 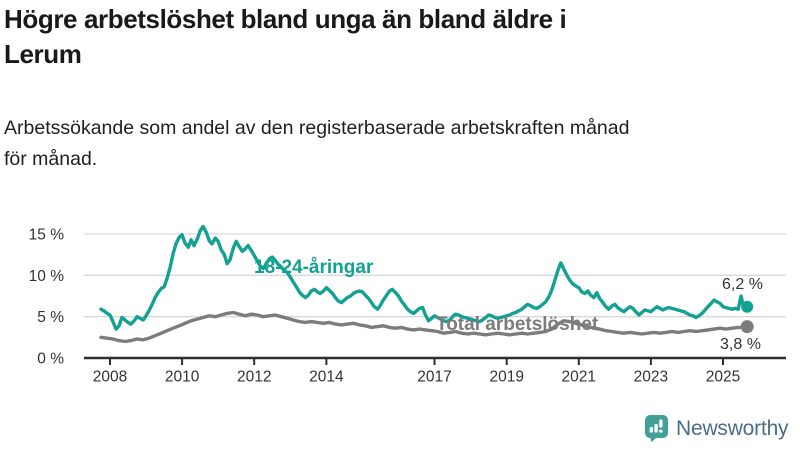 I want to click on x-tick-label: 2010, so click(x=182, y=377).